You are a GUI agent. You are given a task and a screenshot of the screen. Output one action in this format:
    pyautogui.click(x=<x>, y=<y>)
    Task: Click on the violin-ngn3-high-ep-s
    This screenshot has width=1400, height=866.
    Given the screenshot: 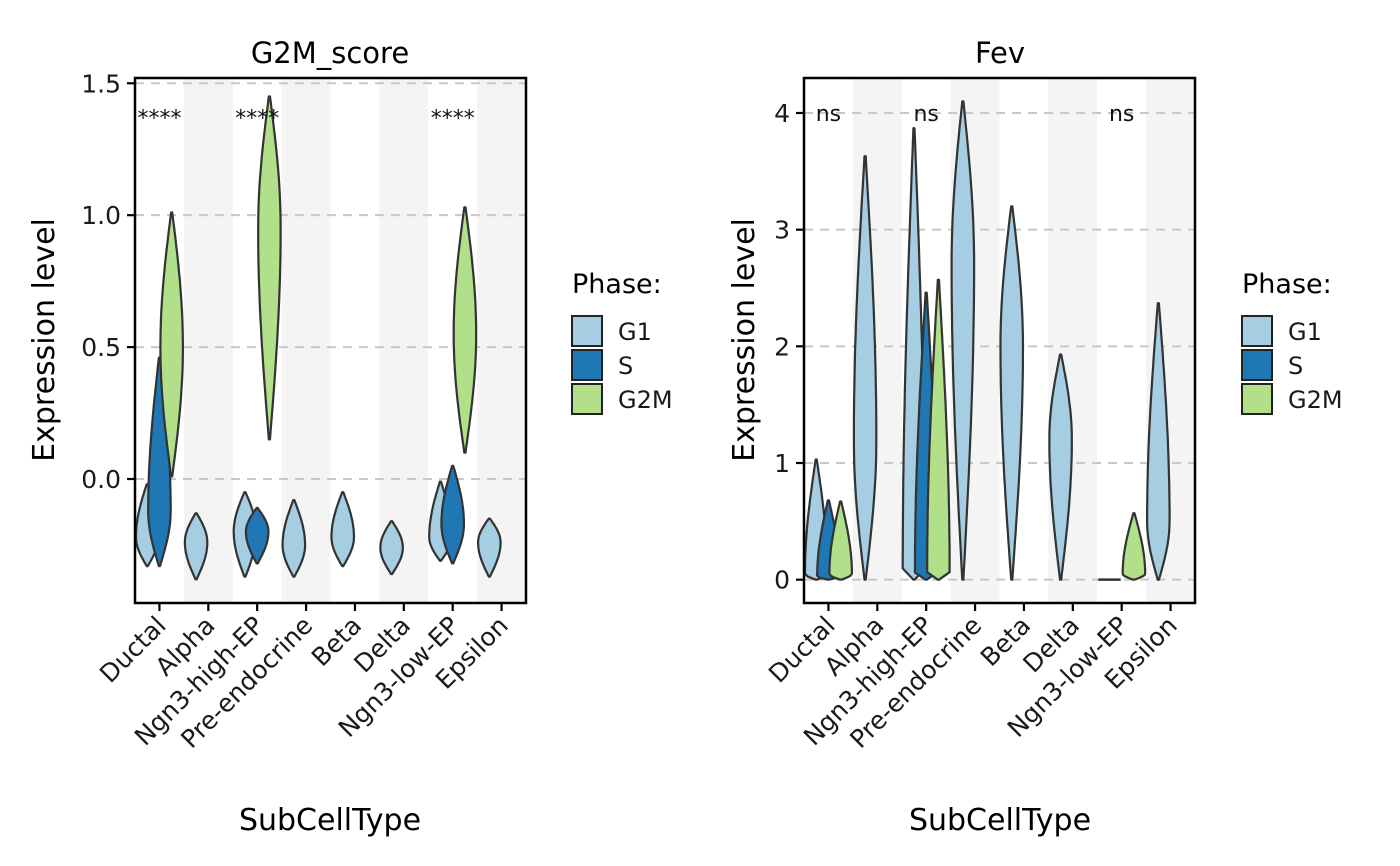 What is the action you would take?
    pyautogui.click(x=257, y=535)
    